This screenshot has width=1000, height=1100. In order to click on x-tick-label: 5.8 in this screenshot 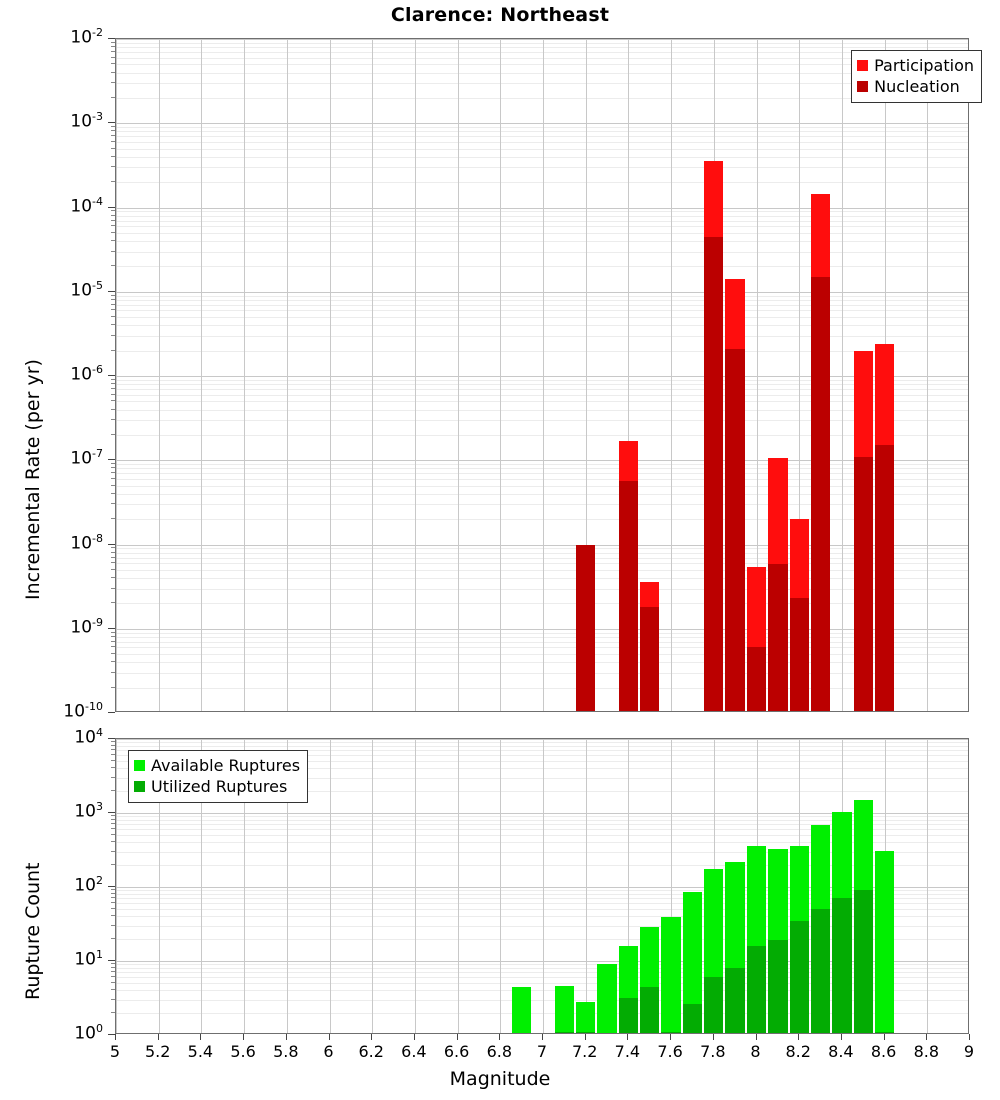, I will do `click(286, 1051)`.